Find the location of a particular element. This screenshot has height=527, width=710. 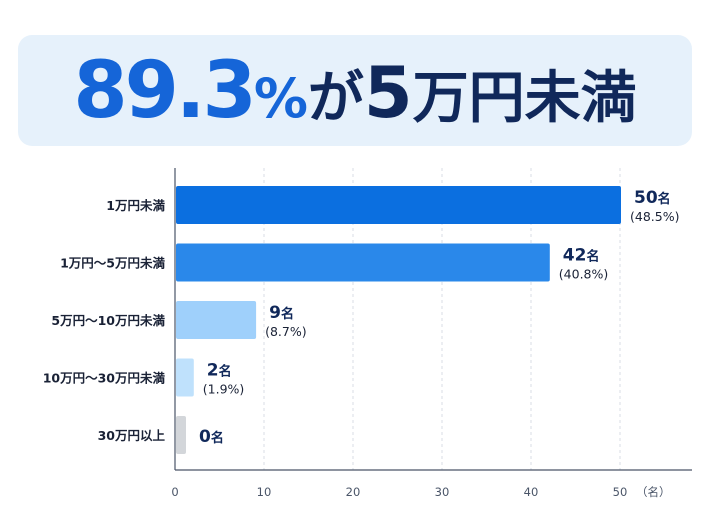

percent-label: (48.5%) is located at coordinates (654, 216).